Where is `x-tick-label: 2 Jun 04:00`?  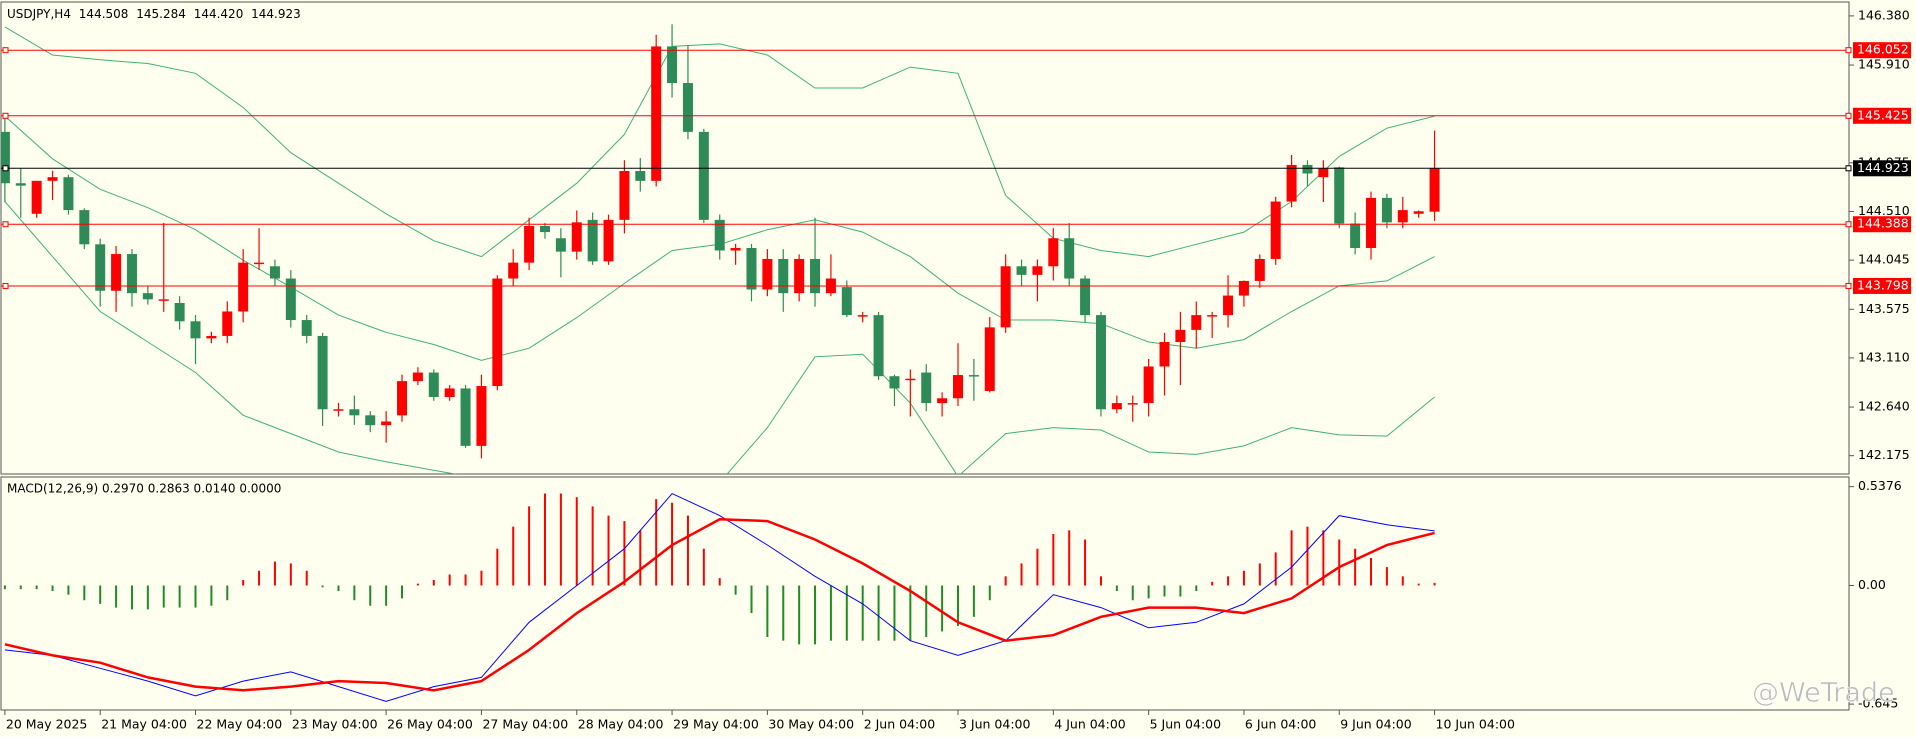
x-tick-label: 2 Jun 04:00 is located at coordinates (900, 724).